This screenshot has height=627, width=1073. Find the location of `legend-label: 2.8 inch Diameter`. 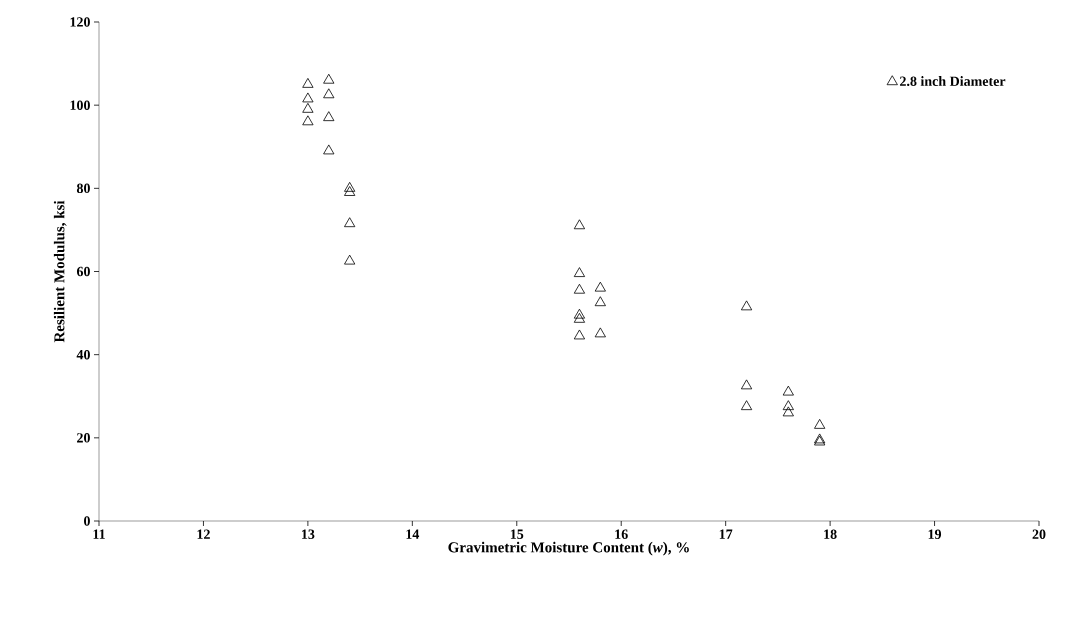

legend-label: 2.8 inch Diameter is located at coordinates (953, 81).